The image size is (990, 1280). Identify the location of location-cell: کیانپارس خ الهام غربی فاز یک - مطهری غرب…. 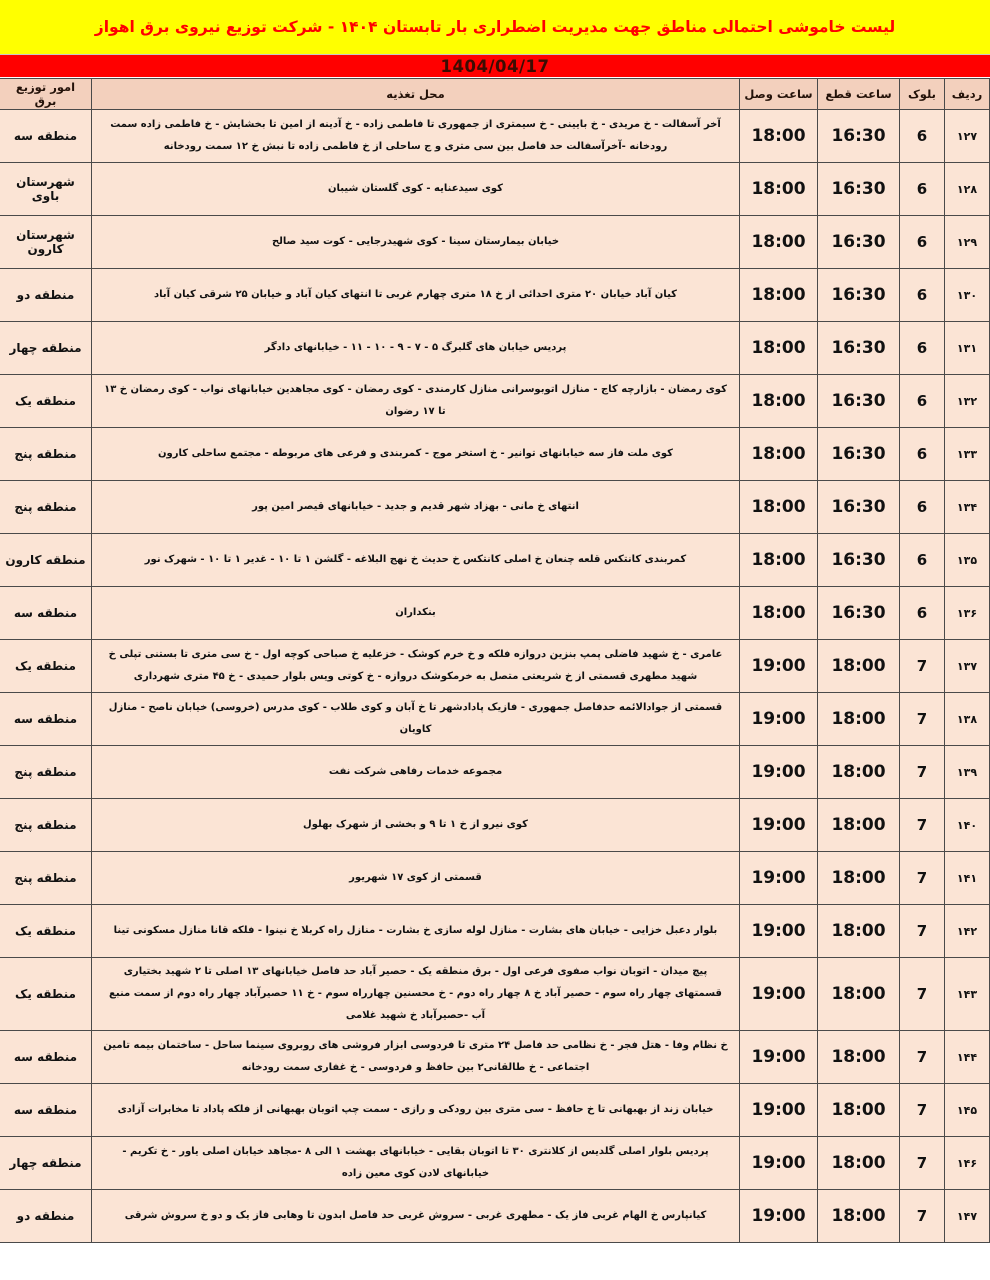
(415, 1216).